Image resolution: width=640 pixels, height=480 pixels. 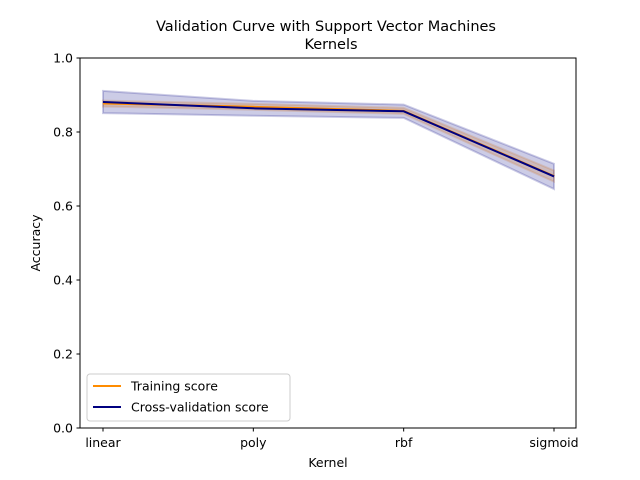 What do you see at coordinates (63, 206) in the screenshot?
I see `y-tick-label: 0.6` at bounding box center [63, 206].